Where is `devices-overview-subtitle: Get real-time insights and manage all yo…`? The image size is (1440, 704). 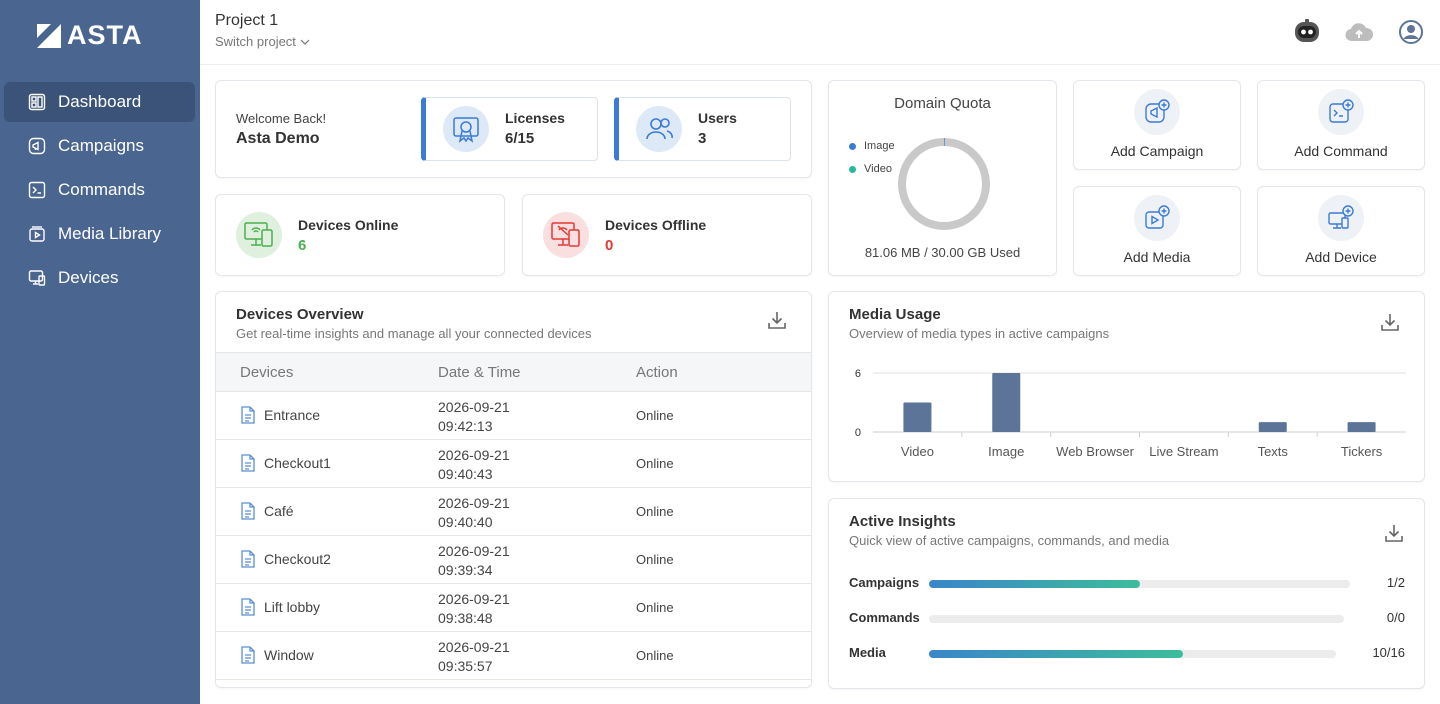
devices-overview-subtitle: Get real-time insights and manage all yo… is located at coordinates (414, 333).